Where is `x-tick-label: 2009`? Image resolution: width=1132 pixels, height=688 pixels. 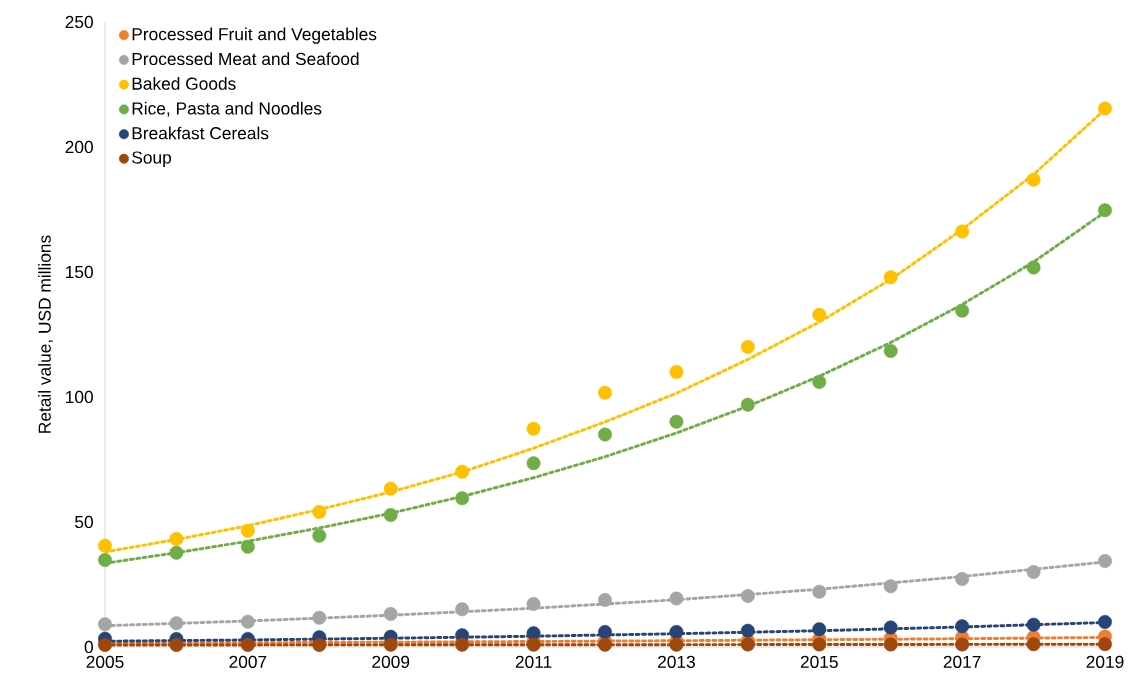 x-tick-label: 2009 is located at coordinates (391, 661).